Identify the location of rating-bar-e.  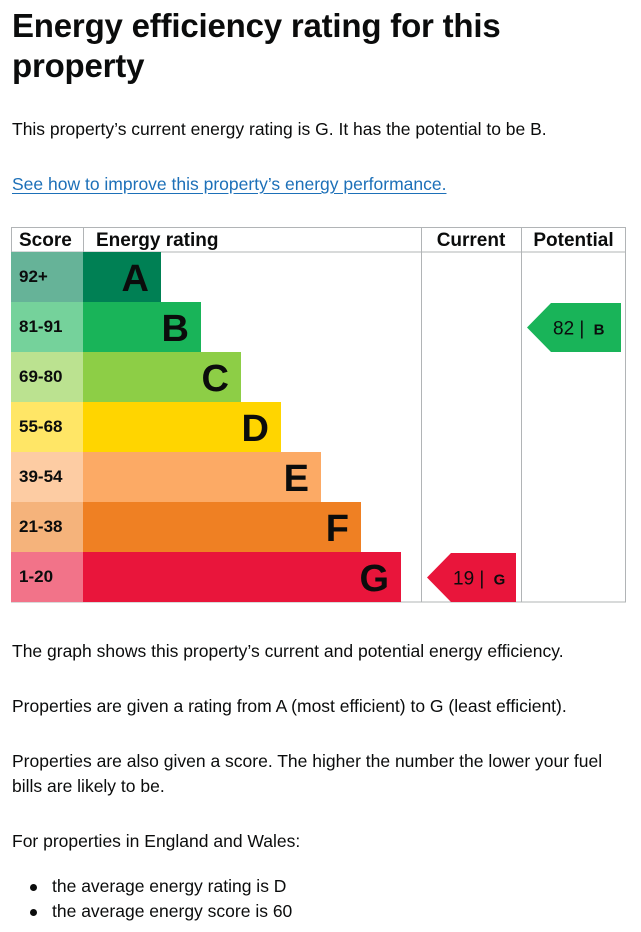
(202, 477).